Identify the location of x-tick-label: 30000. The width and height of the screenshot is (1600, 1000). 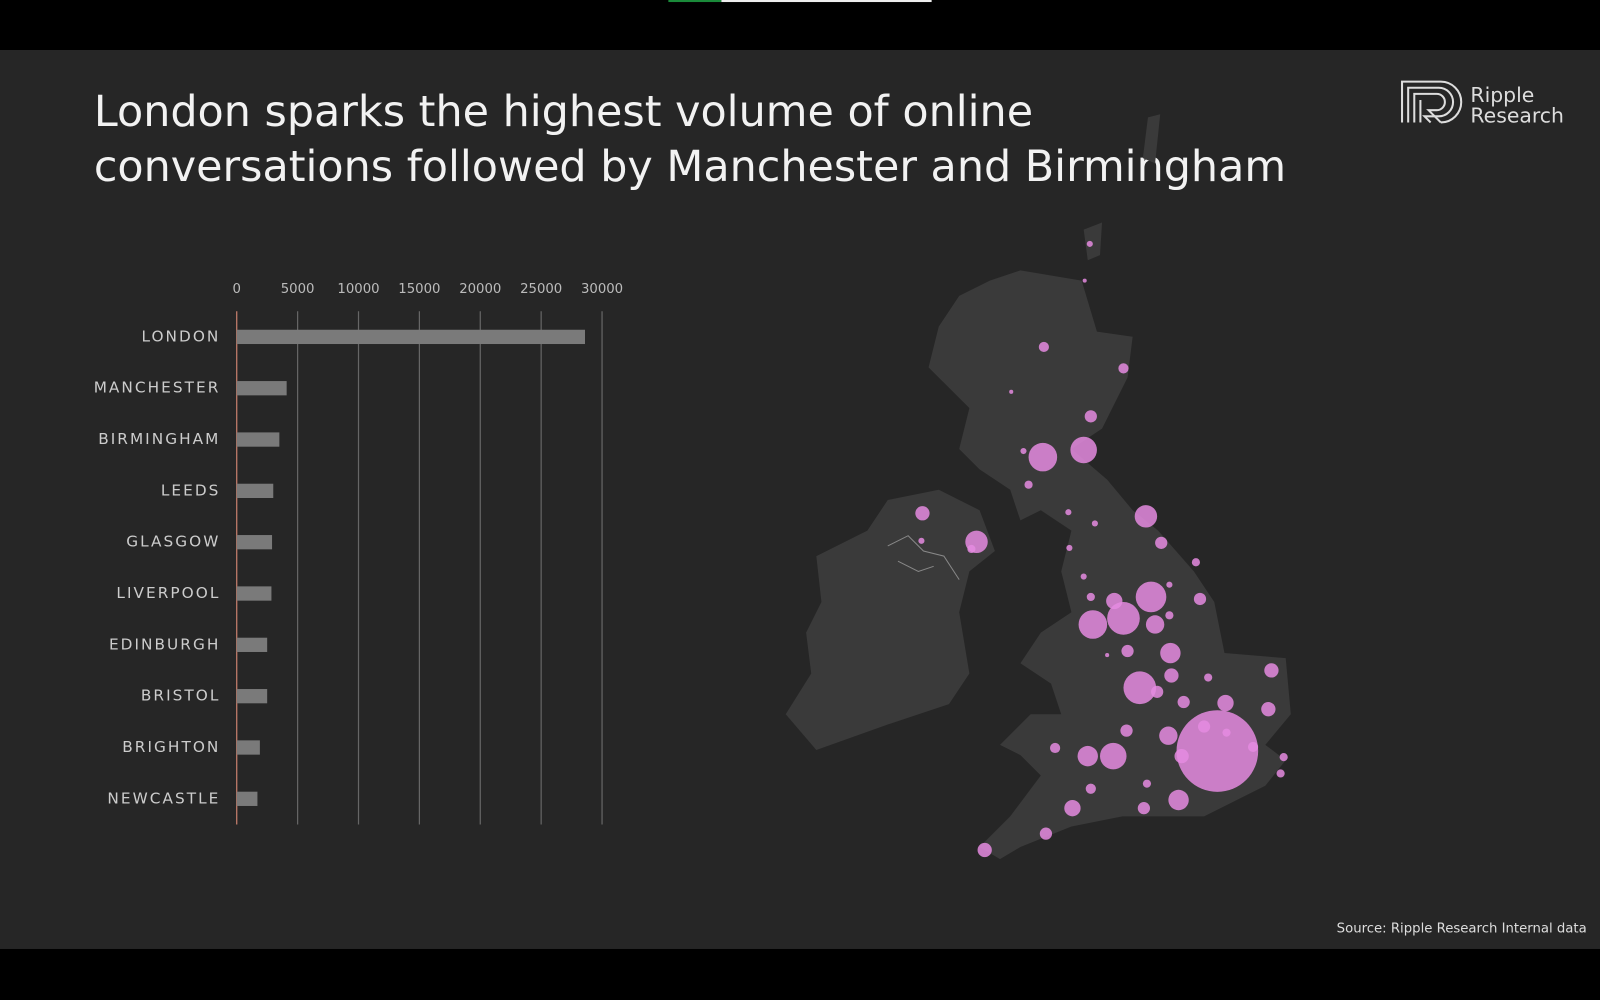
(602, 289).